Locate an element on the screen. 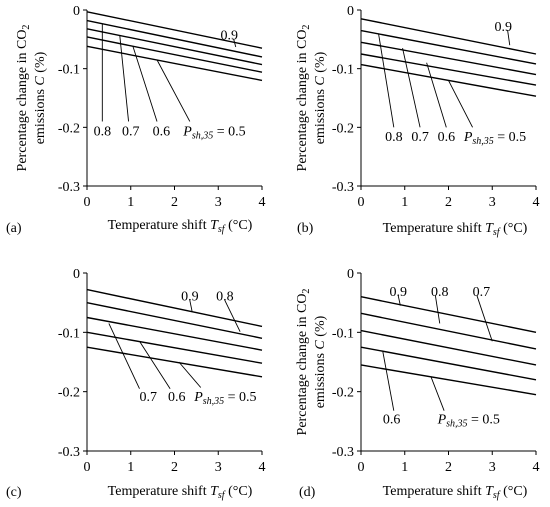  panel-label: (b) is located at coordinates (305, 228).